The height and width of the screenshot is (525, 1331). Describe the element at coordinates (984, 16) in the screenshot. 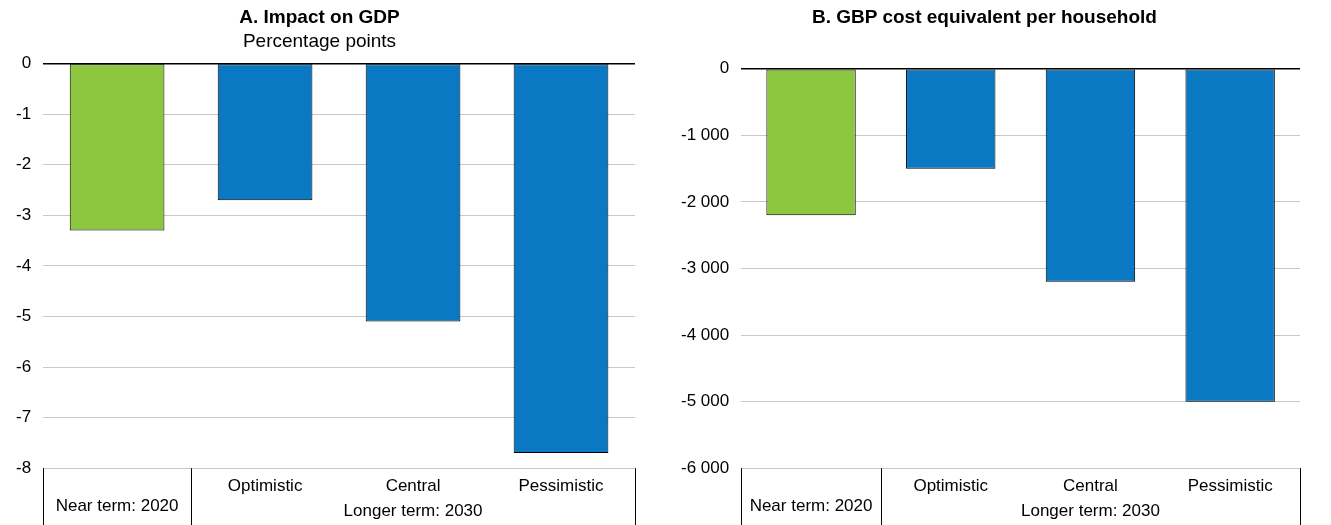

I see `chart-title: B. GBP cost equivalent per household` at that location.